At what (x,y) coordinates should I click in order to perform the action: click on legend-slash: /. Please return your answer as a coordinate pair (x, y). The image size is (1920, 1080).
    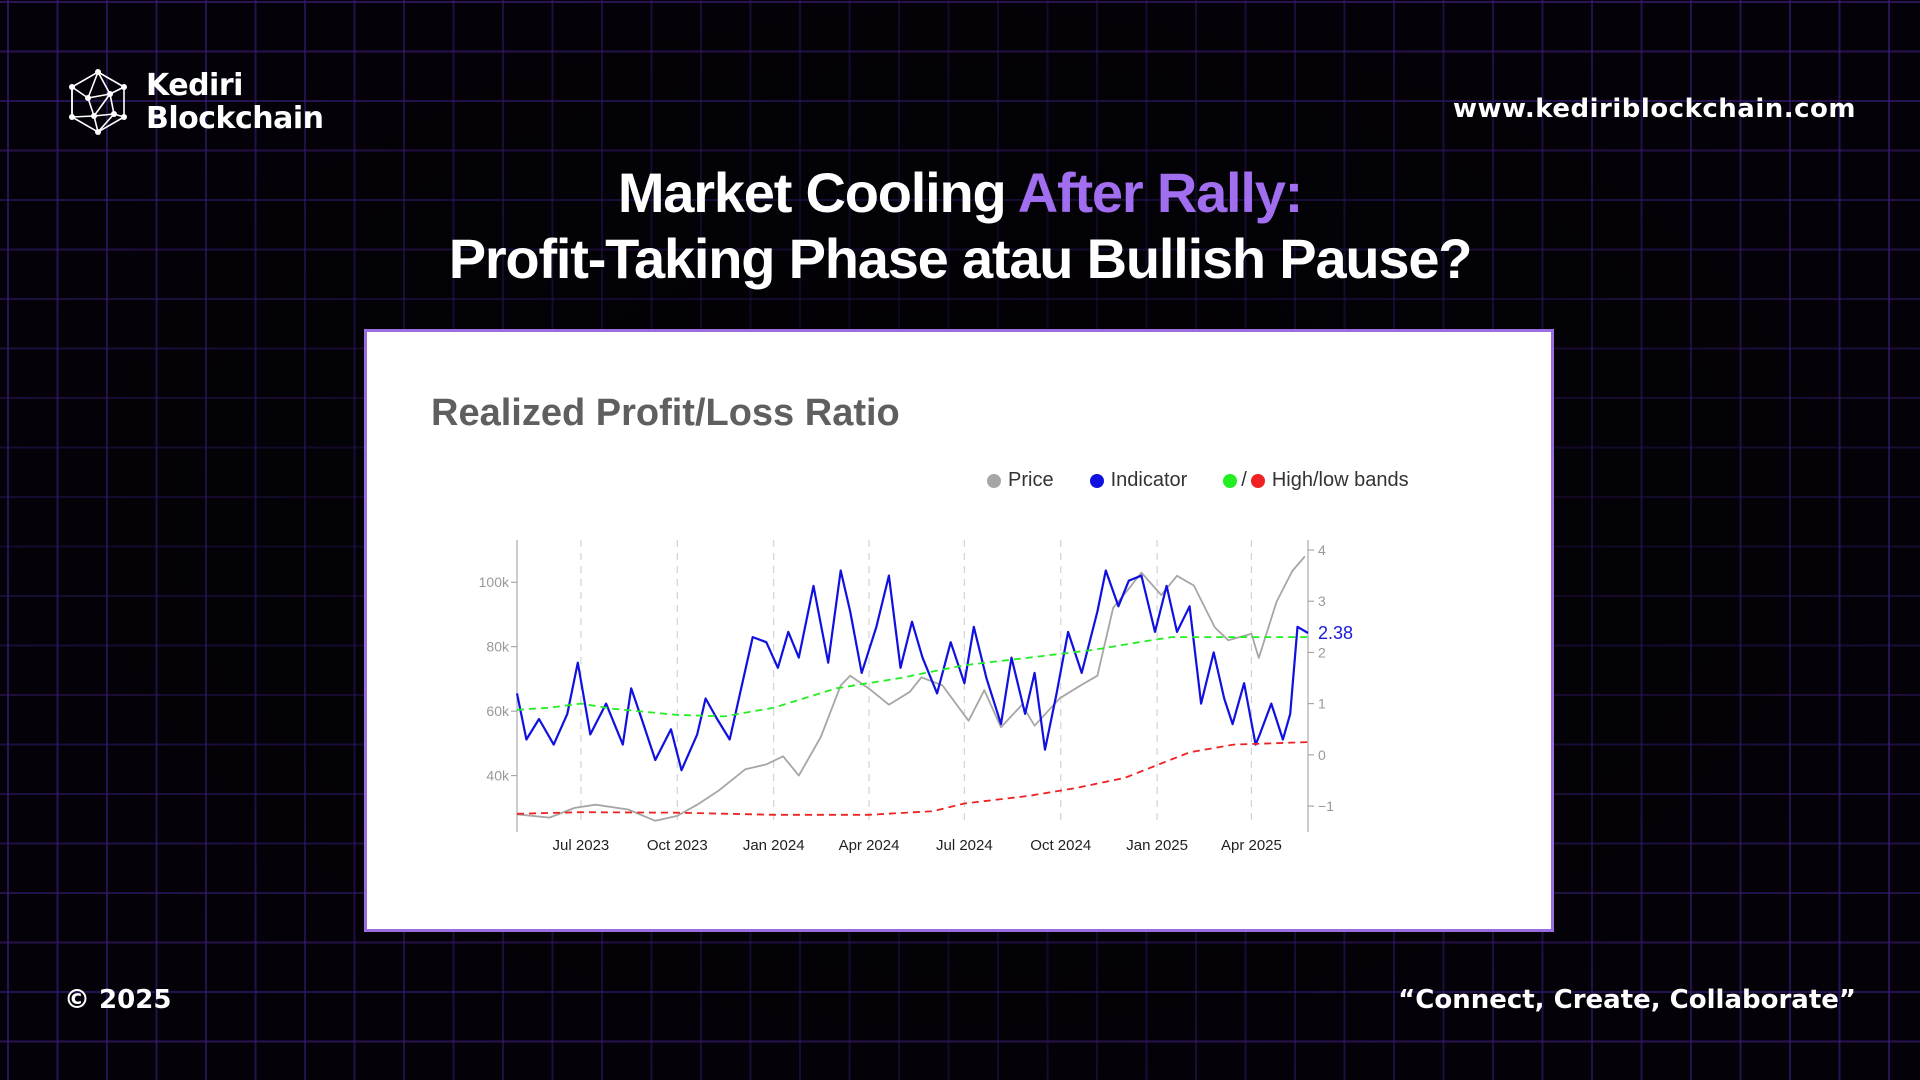
    Looking at the image, I should click on (1244, 480).